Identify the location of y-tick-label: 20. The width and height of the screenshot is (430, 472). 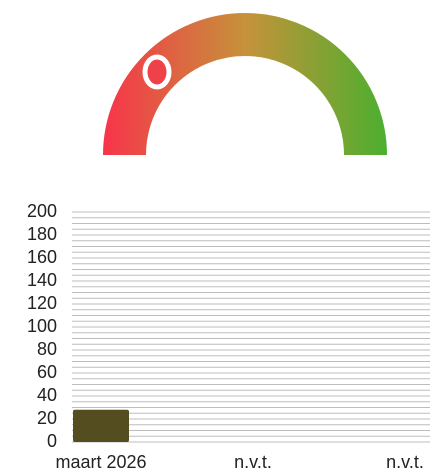
(47, 418).